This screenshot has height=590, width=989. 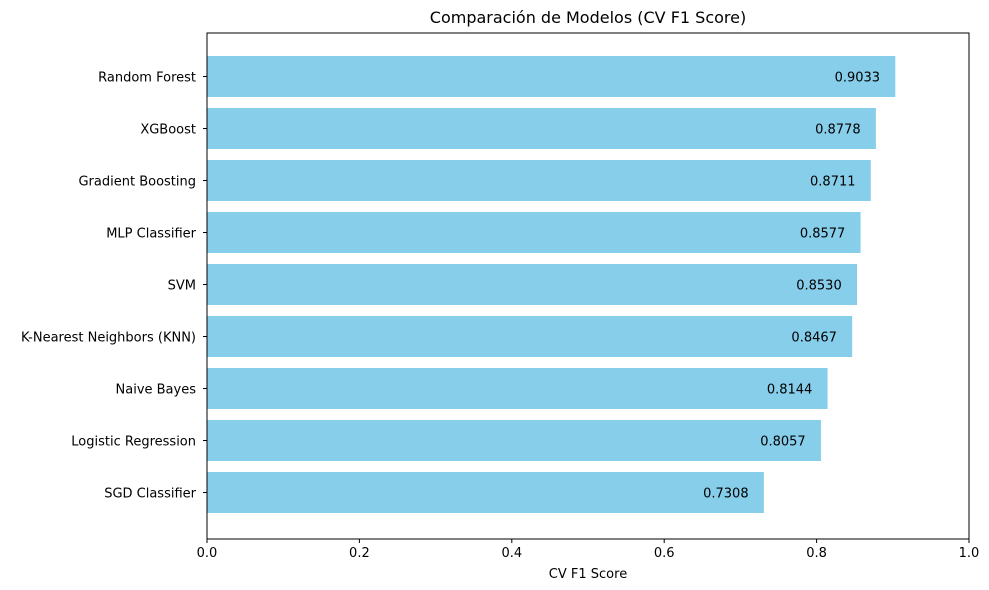 What do you see at coordinates (783, 442) in the screenshot?
I see `value-label: 0.8057` at bounding box center [783, 442].